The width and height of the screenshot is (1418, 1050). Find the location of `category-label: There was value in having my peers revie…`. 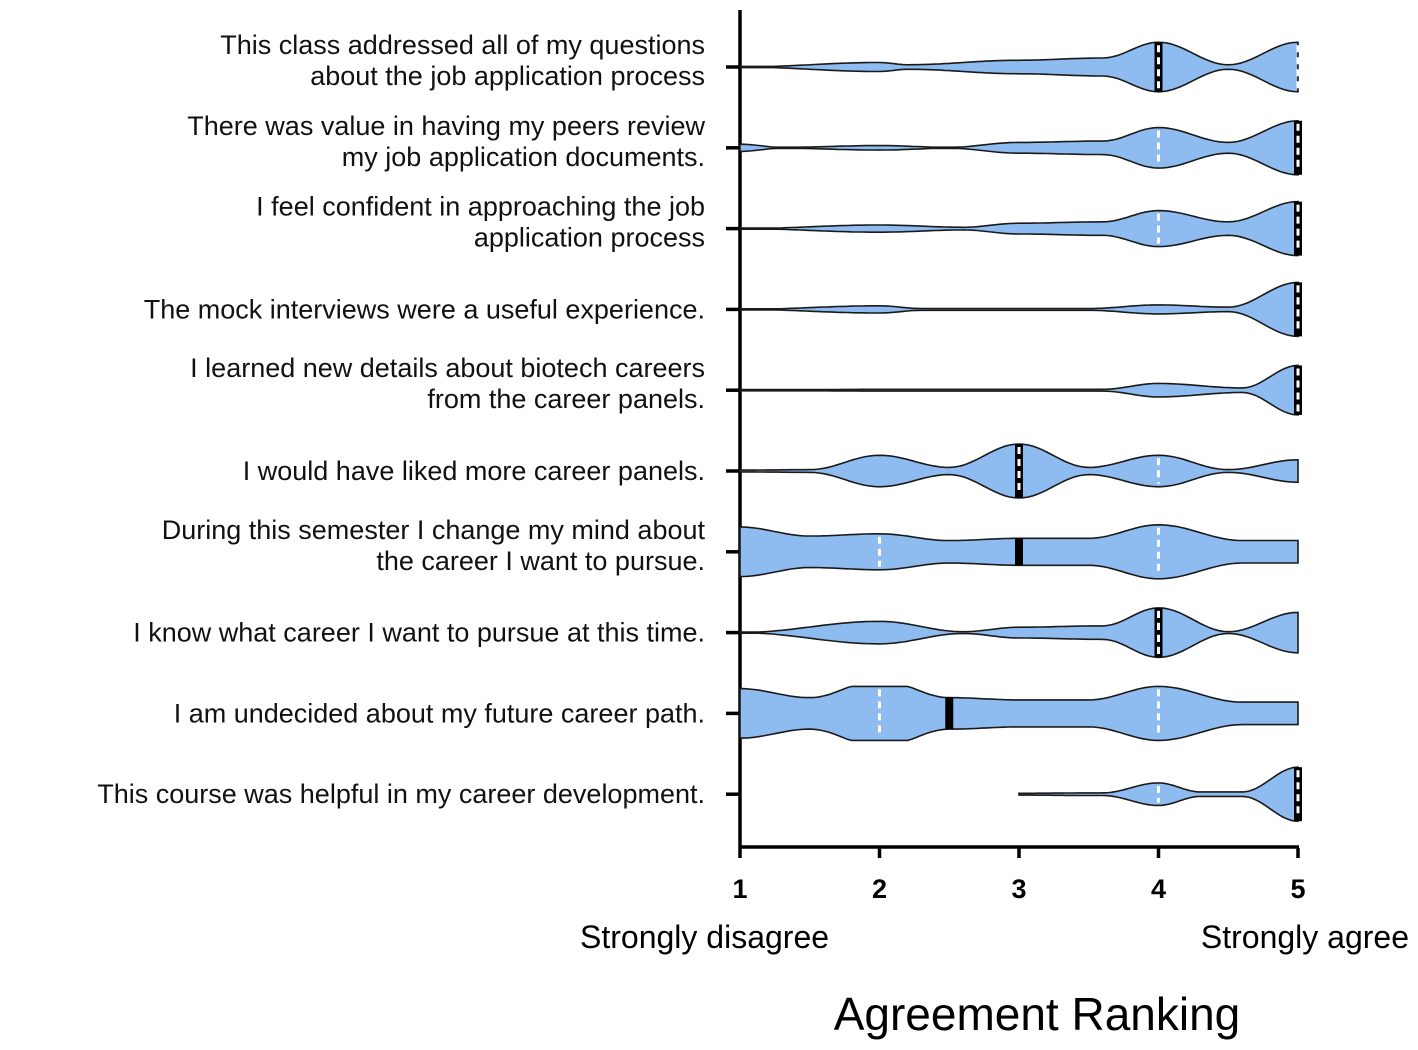

category-label: There was value in having my peers revie… is located at coordinates (446, 126).